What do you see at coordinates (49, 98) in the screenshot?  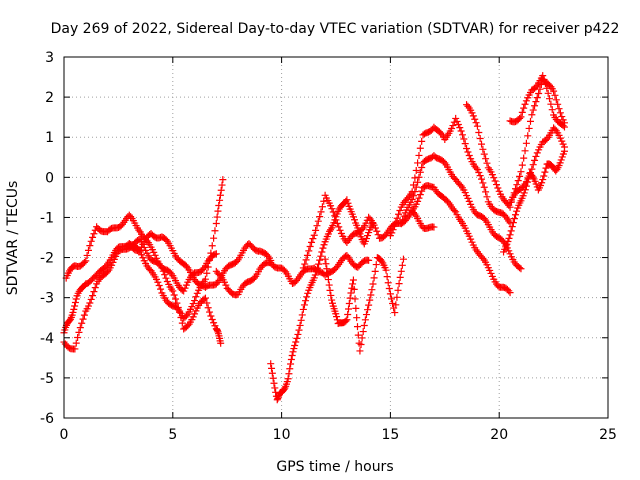 I see `y-tick-label: 2` at bounding box center [49, 98].